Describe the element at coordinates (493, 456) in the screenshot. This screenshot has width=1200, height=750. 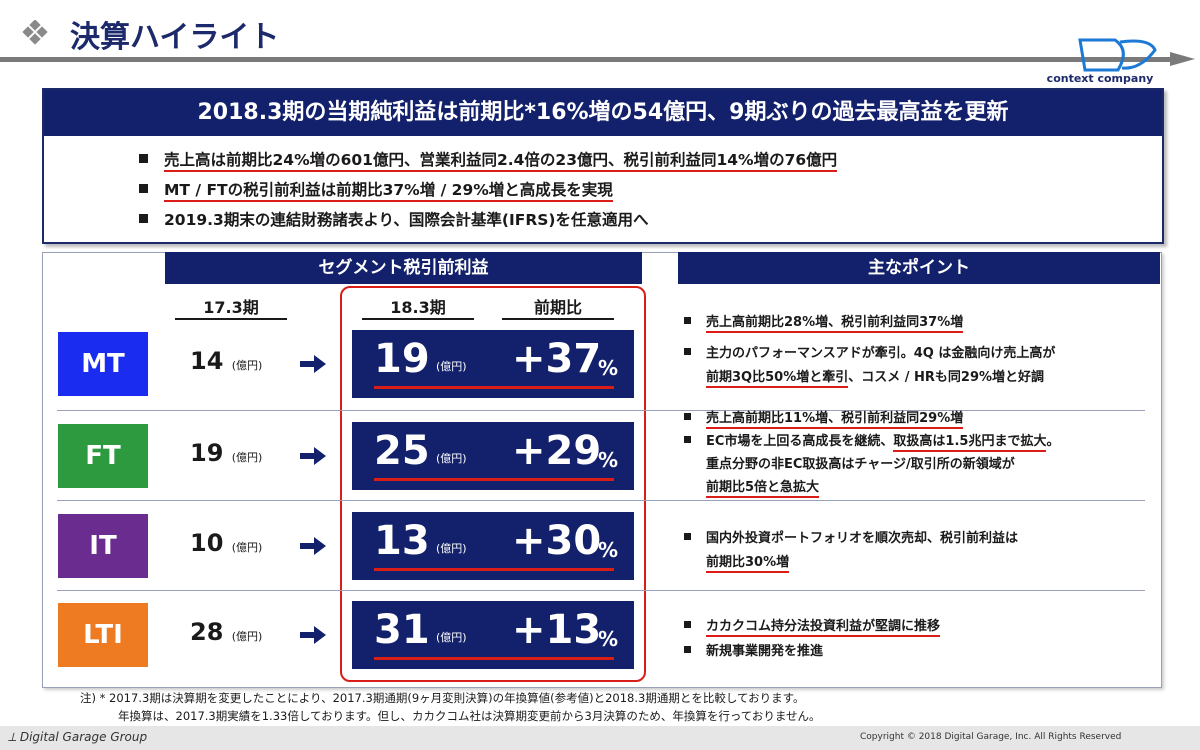
I see `current-value-box: 25 (億円) +29%` at that location.